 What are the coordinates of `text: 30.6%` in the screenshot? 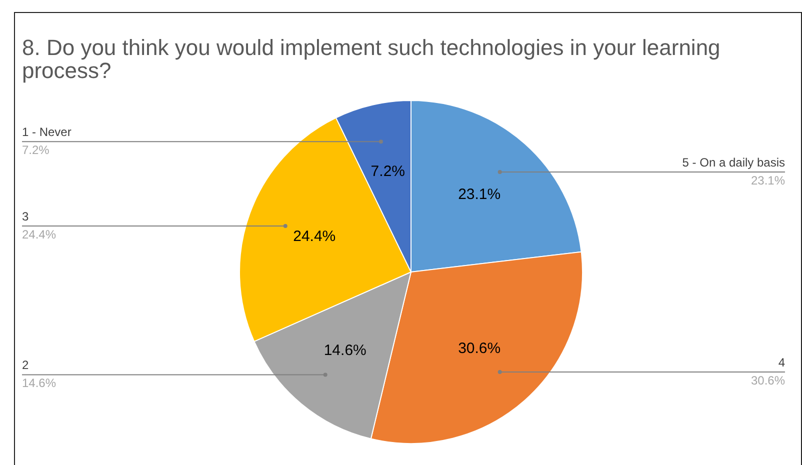 It's located at (767, 380).